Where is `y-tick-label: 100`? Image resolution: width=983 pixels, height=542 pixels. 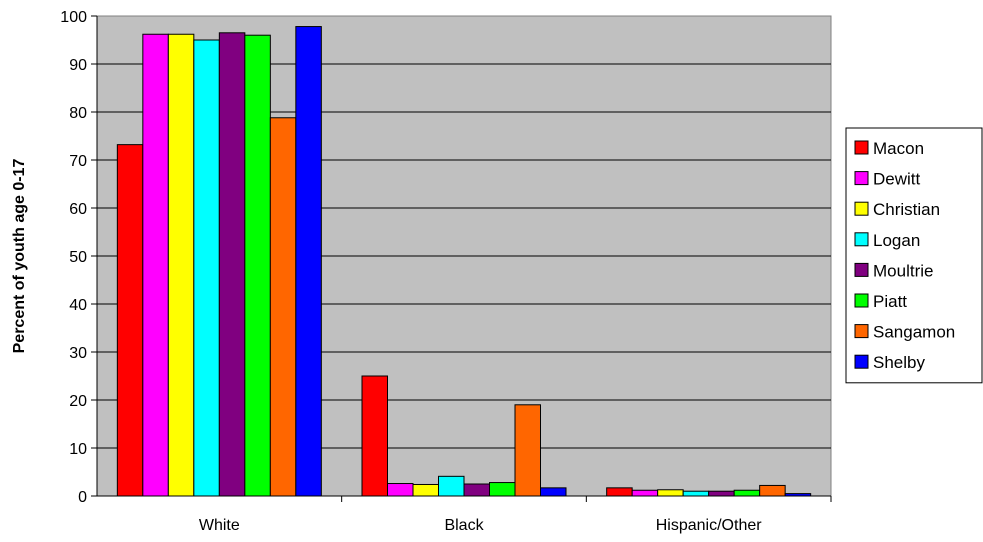
y-tick-label: 100 is located at coordinates (73, 17).